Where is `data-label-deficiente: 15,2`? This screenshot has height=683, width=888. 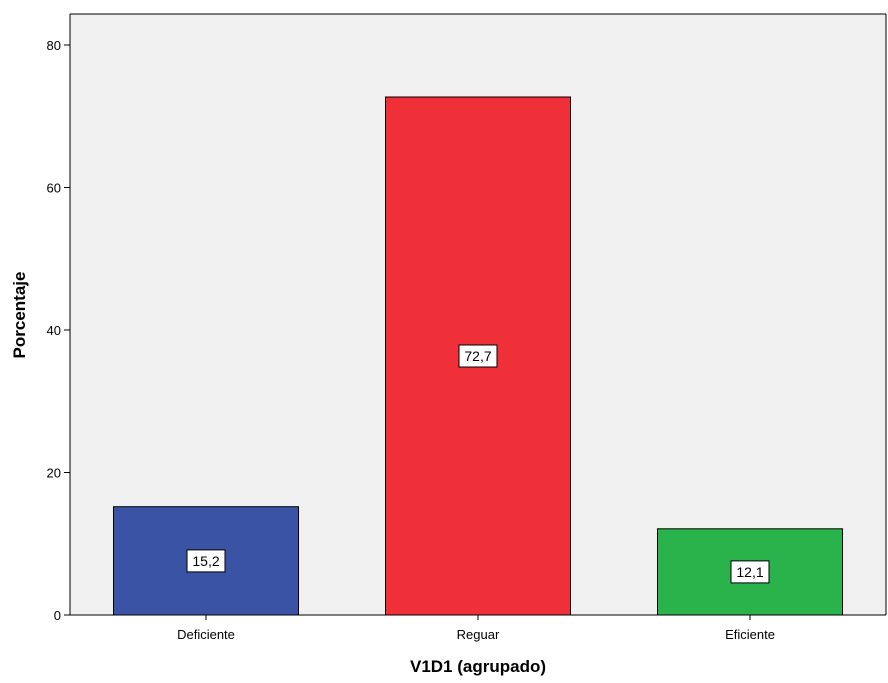 data-label-deficiente: 15,2 is located at coordinates (205, 561).